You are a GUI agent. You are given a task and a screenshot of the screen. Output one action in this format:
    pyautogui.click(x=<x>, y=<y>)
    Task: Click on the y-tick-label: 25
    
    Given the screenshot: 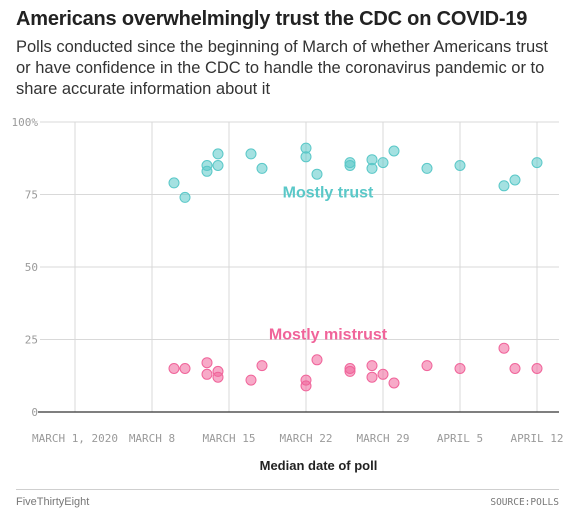 What is the action you would take?
    pyautogui.click(x=31, y=340)
    